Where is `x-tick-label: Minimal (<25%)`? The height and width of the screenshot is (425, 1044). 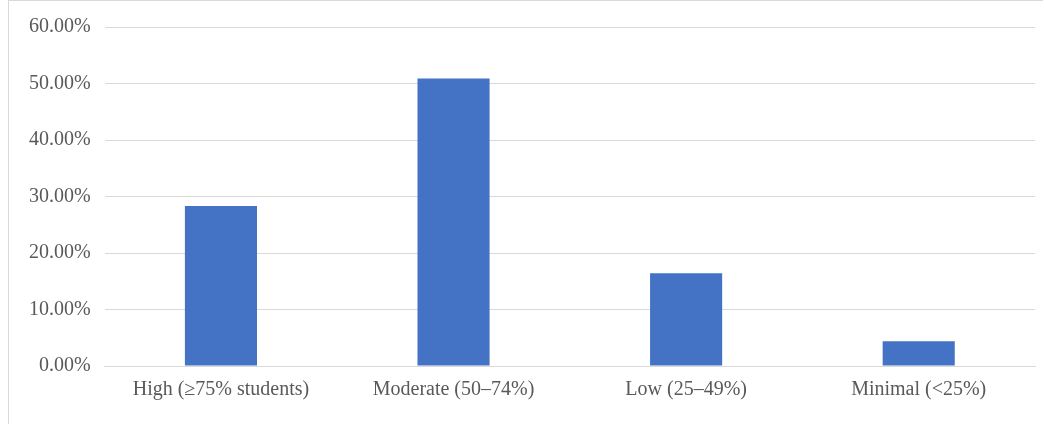 x-tick-label: Minimal (<25%) is located at coordinates (919, 389).